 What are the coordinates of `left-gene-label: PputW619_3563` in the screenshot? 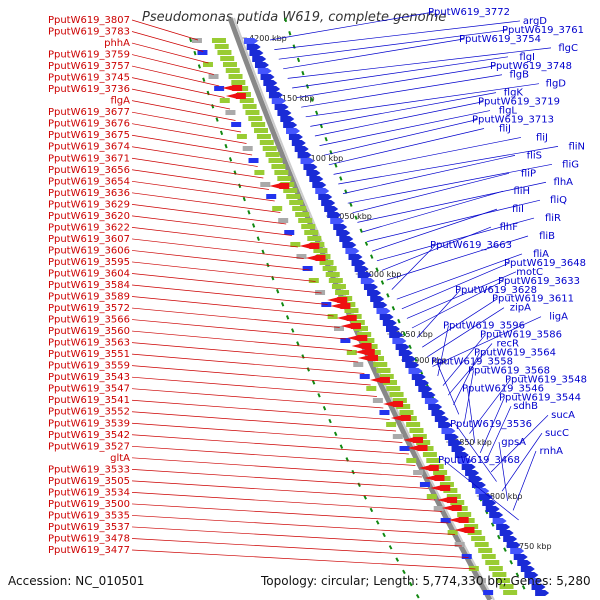 It's located at (89, 343).